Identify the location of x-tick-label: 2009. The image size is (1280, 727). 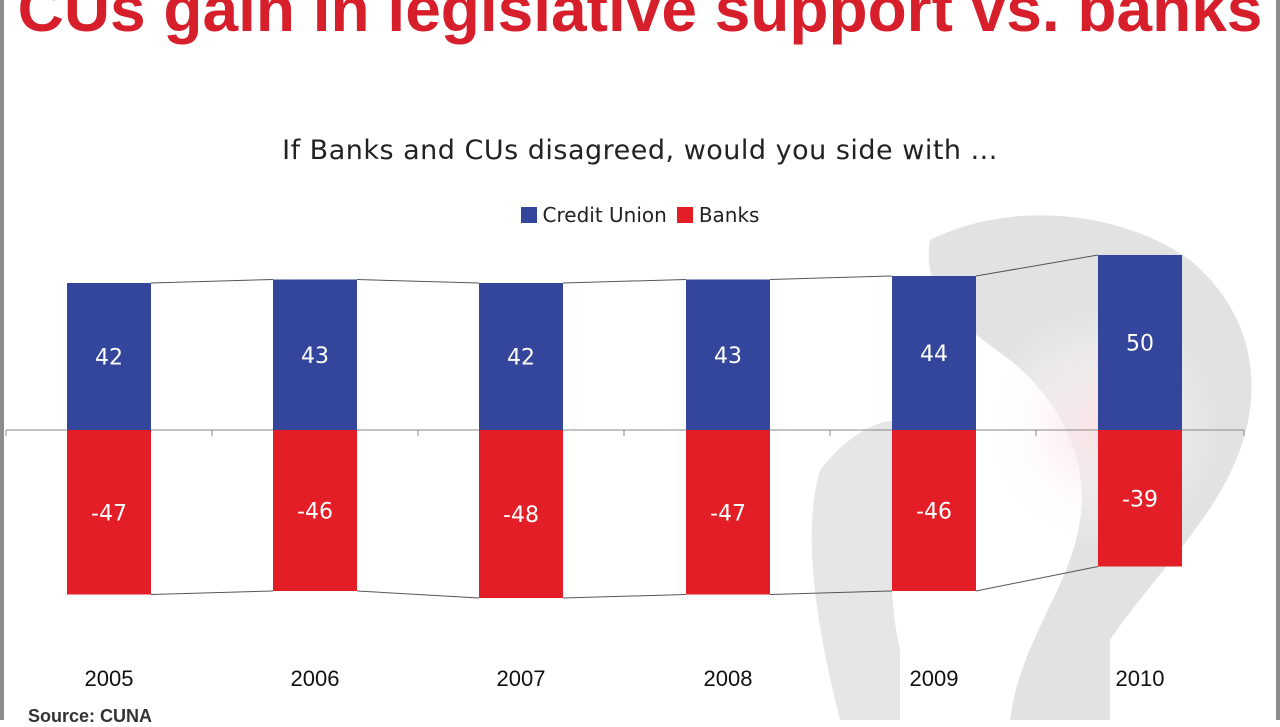
(934, 678).